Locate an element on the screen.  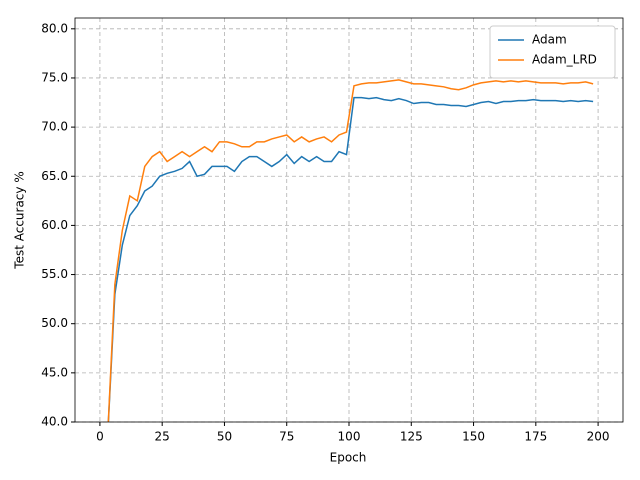
x-tick-label: 50 is located at coordinates (224, 437).